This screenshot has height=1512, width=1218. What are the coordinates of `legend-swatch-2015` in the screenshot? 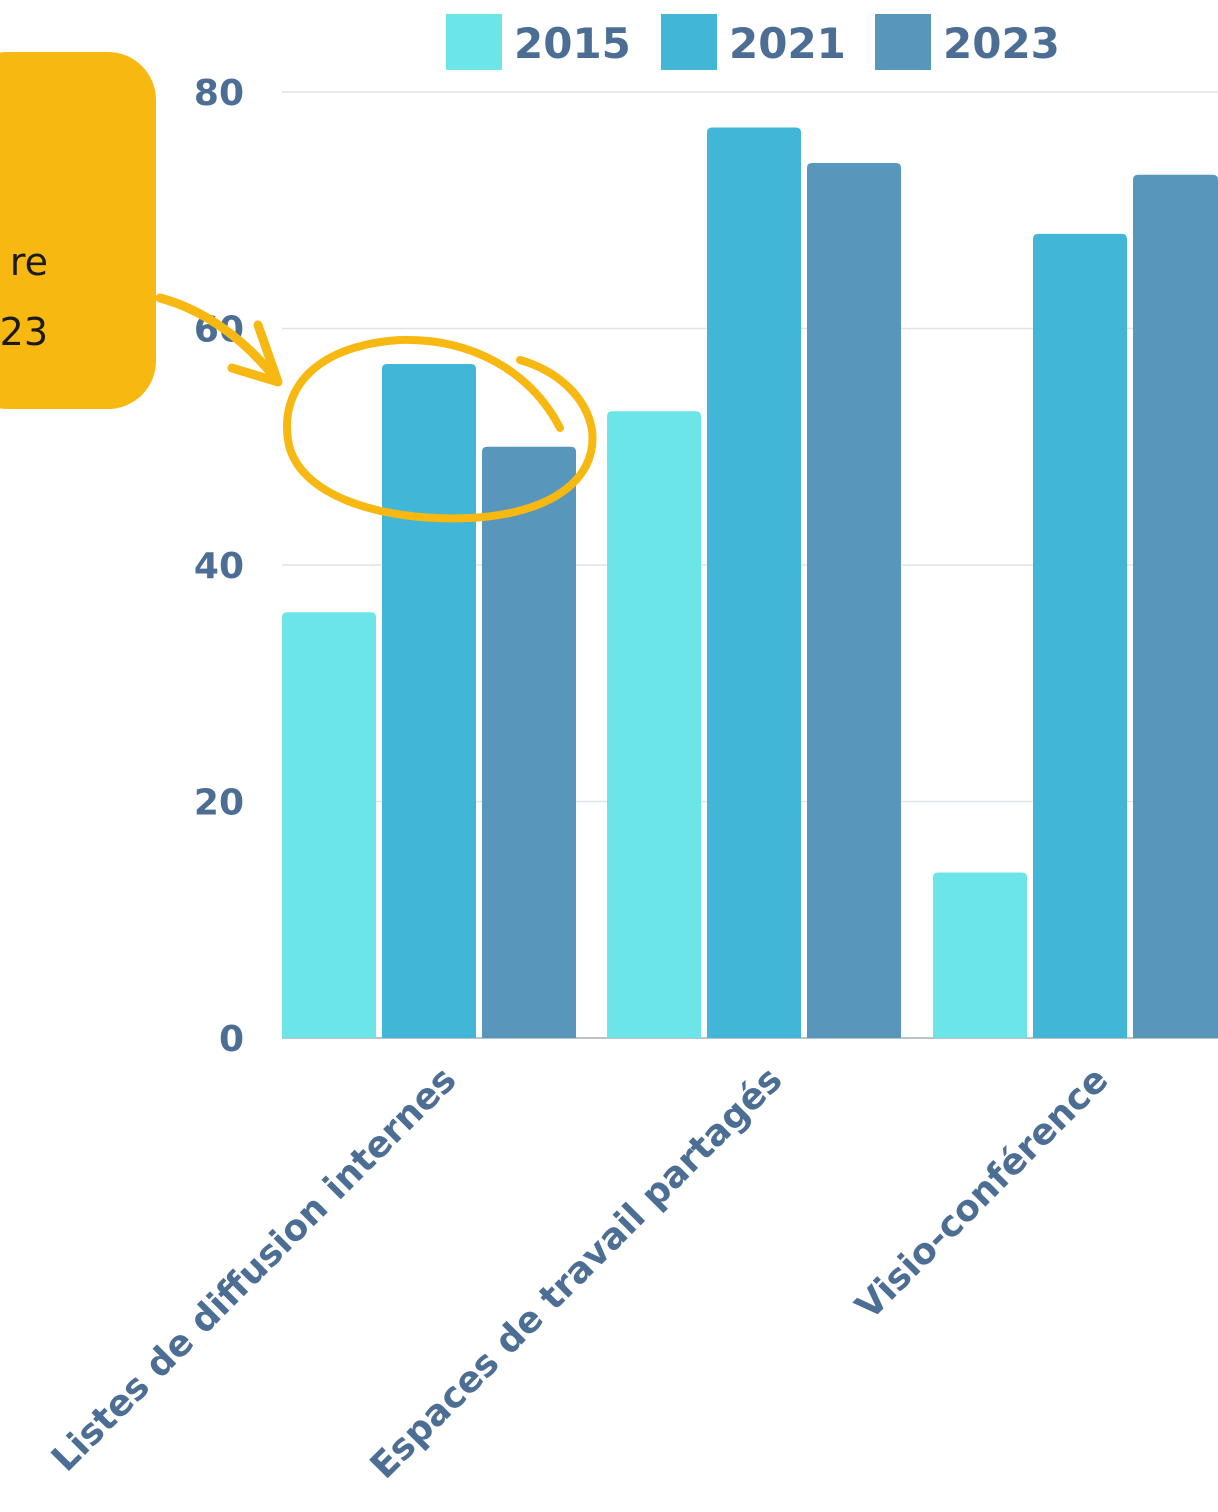 It's located at (474, 42).